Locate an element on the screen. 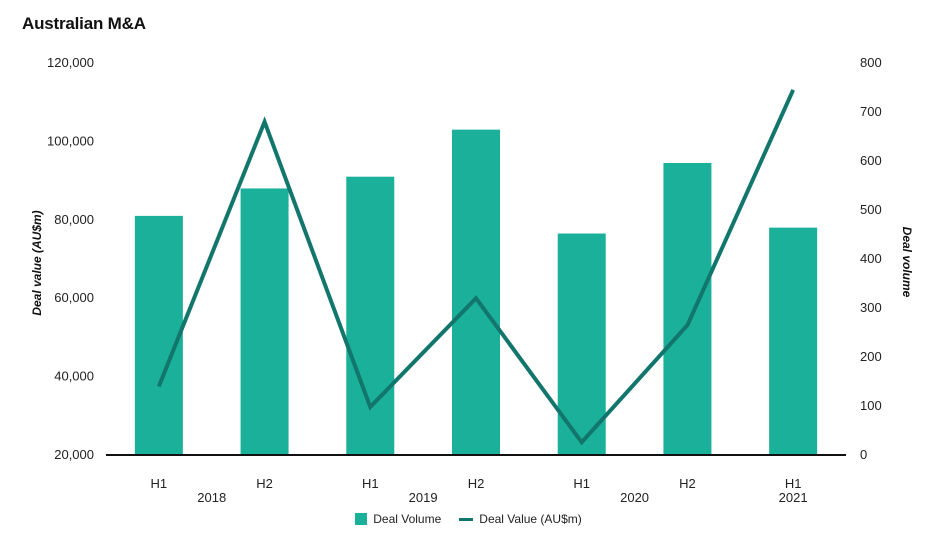 Image resolution: width=937 pixels, height=545 pixels. legend-line-swatch is located at coordinates (466, 519).